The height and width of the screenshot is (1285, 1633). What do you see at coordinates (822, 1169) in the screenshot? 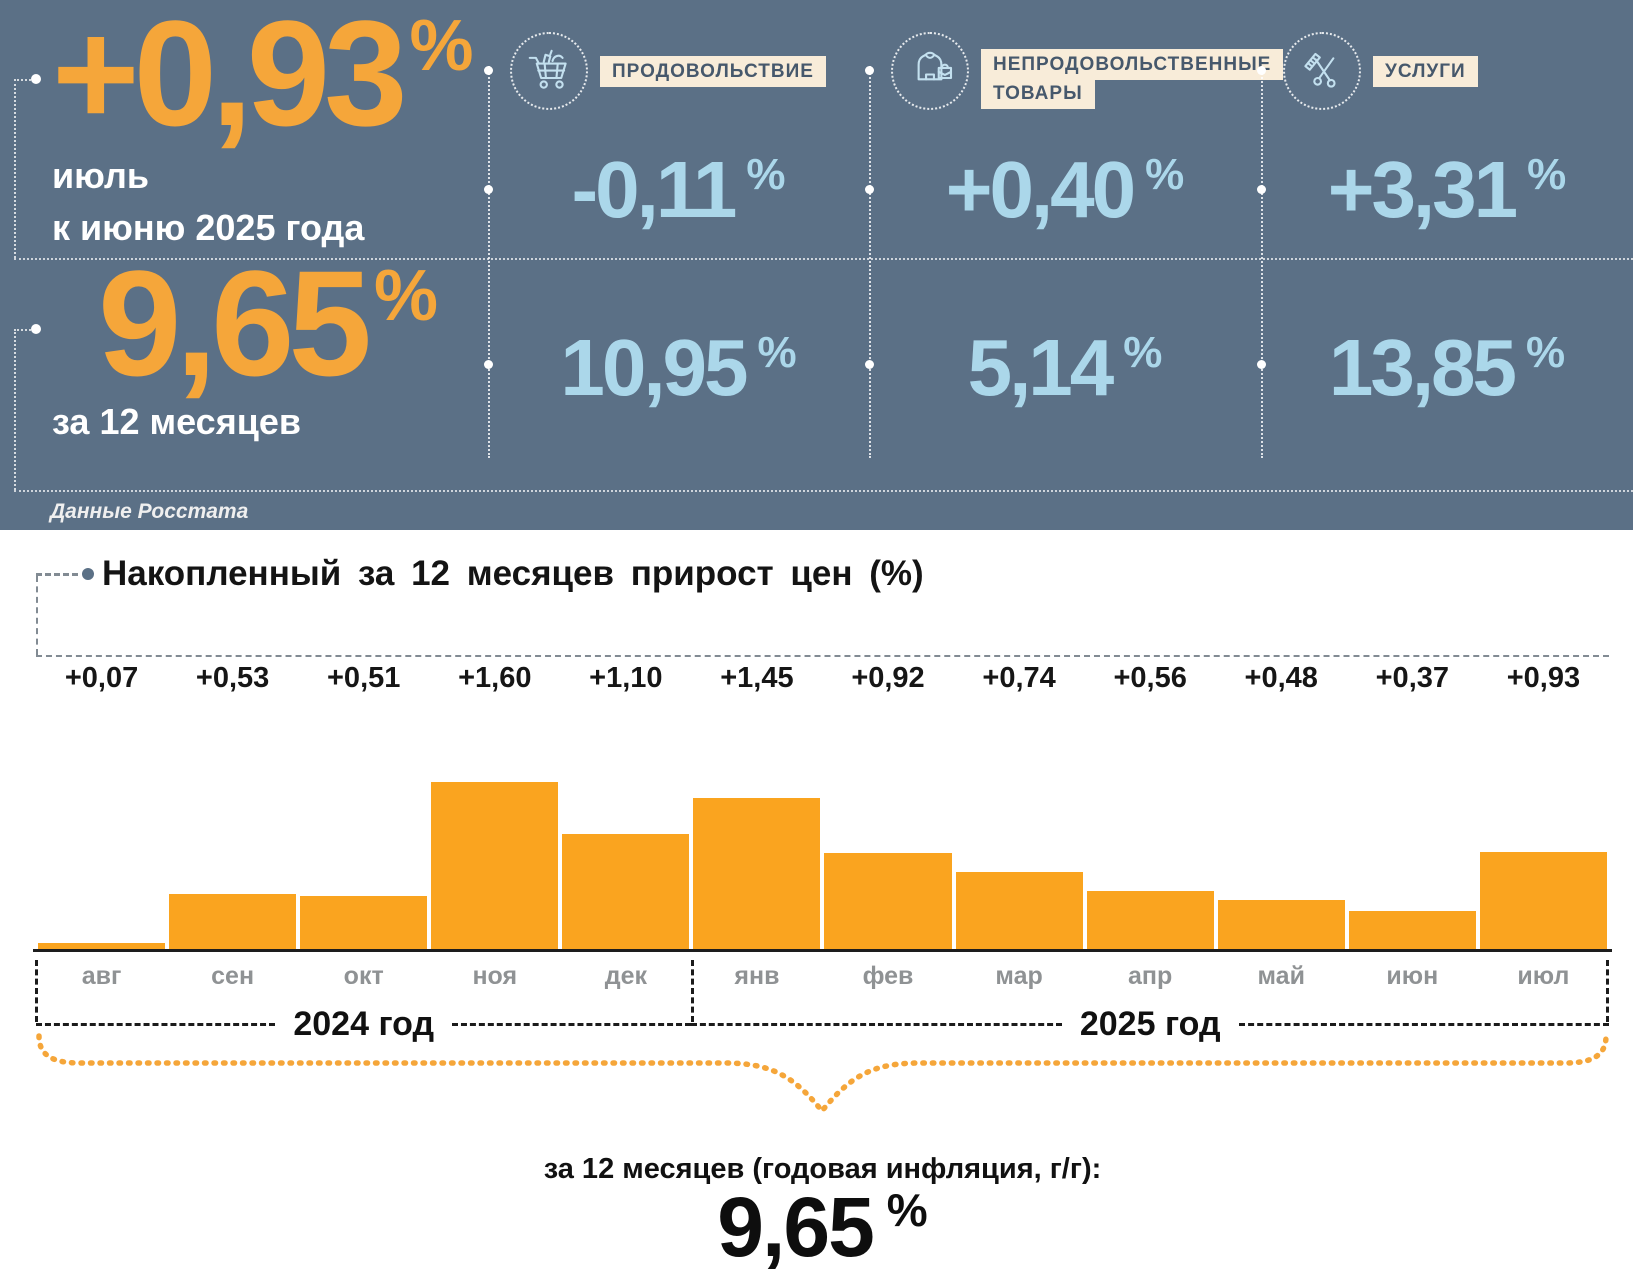
I see `annual-inflation-footer-caption: за 12 месяцев (годовая инфляция, г/г):` at bounding box center [822, 1169].